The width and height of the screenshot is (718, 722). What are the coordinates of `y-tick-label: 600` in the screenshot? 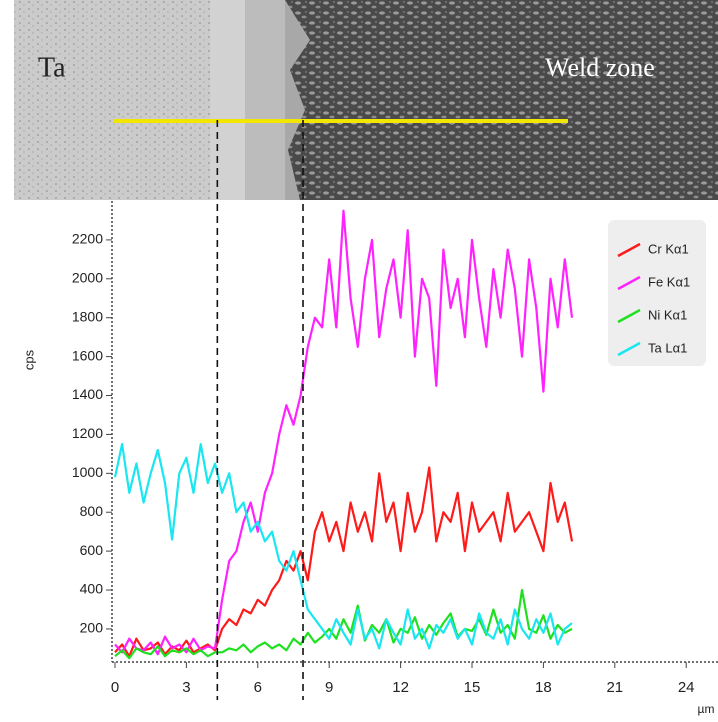 It's located at (92, 550).